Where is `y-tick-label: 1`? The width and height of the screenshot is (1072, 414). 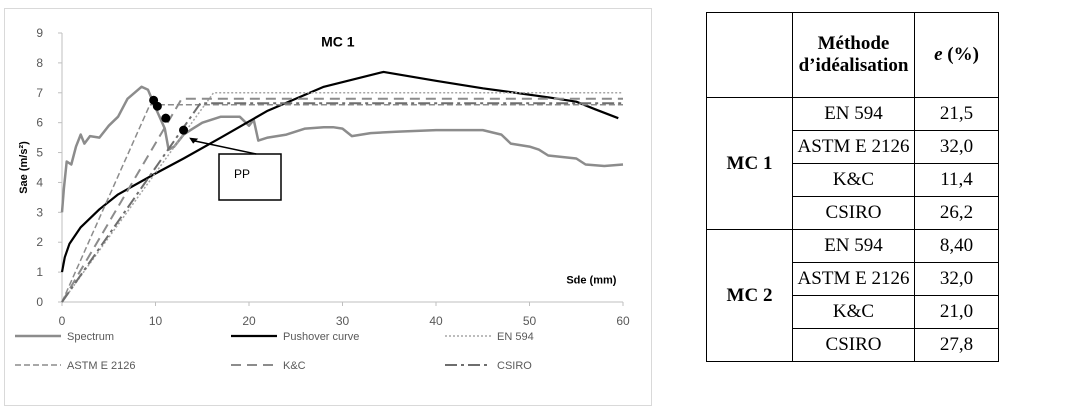
y-tick-label: 1 is located at coordinates (39, 272).